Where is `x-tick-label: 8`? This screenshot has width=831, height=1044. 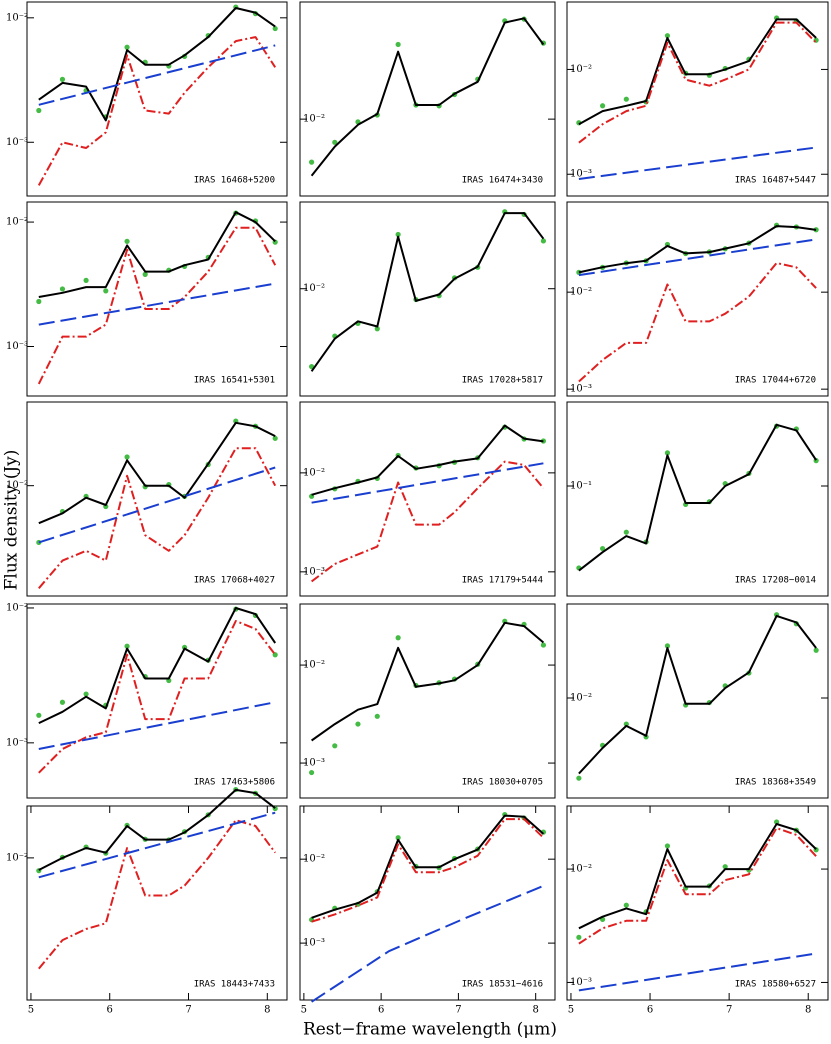
x-tick-label: 8 is located at coordinates (535, 1010).